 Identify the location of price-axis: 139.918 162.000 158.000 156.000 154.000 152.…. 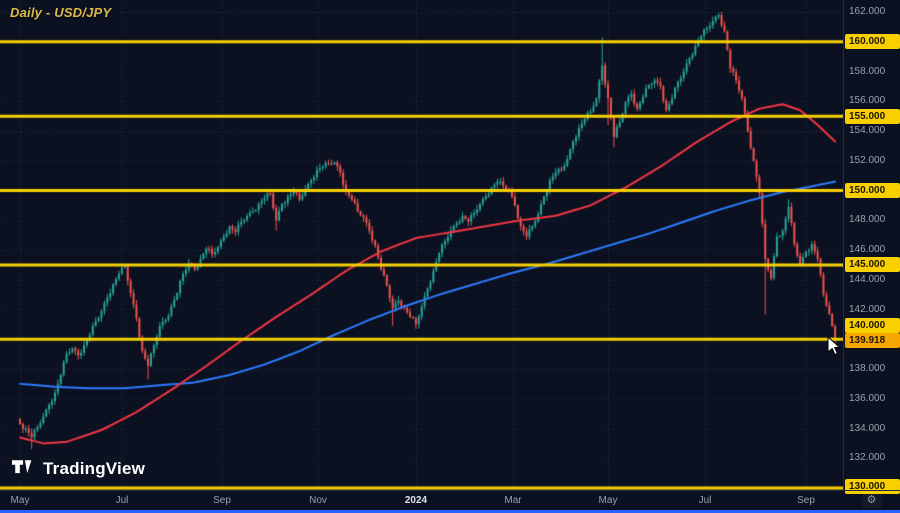
(871, 247).